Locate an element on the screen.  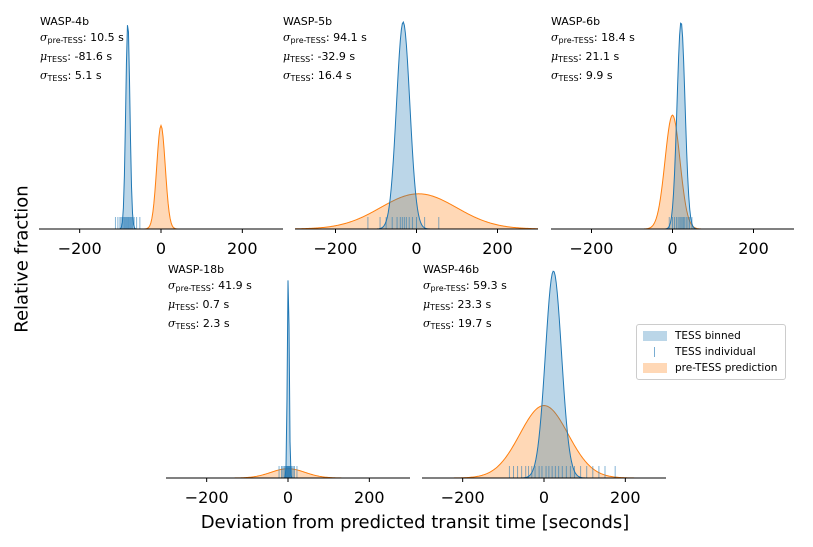
legend-label-binned: TESS binned is located at coordinates (708, 336).